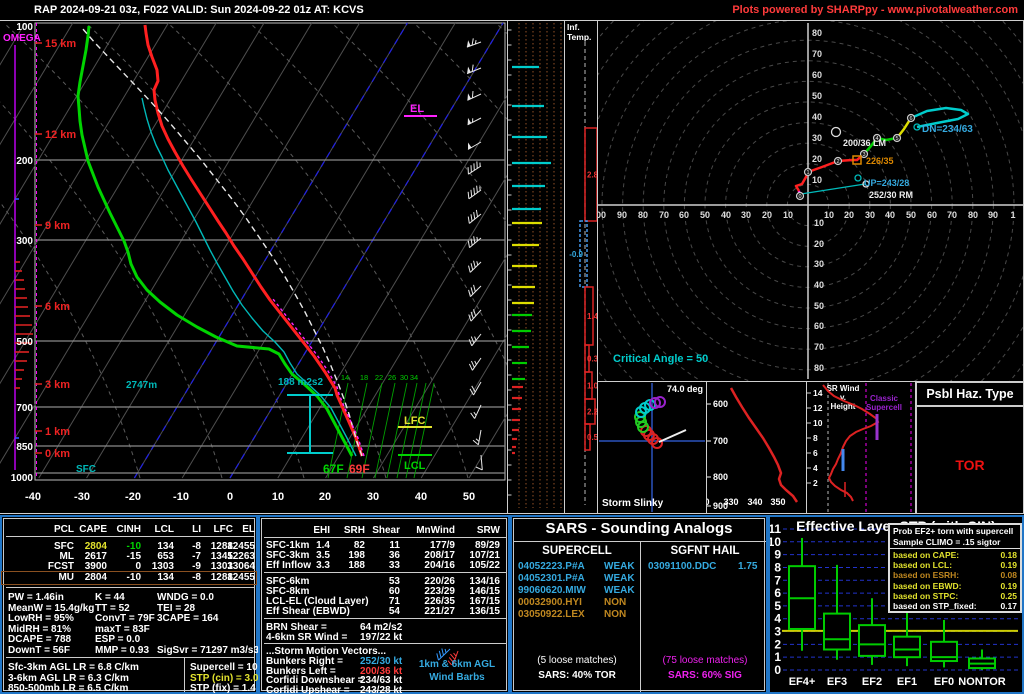 This screenshot has height=694, width=1024. Describe the element at coordinates (129, 688) in the screenshot. I see `lapse-rate-row: 850-500mb LR = 6.5 C/km` at that location.